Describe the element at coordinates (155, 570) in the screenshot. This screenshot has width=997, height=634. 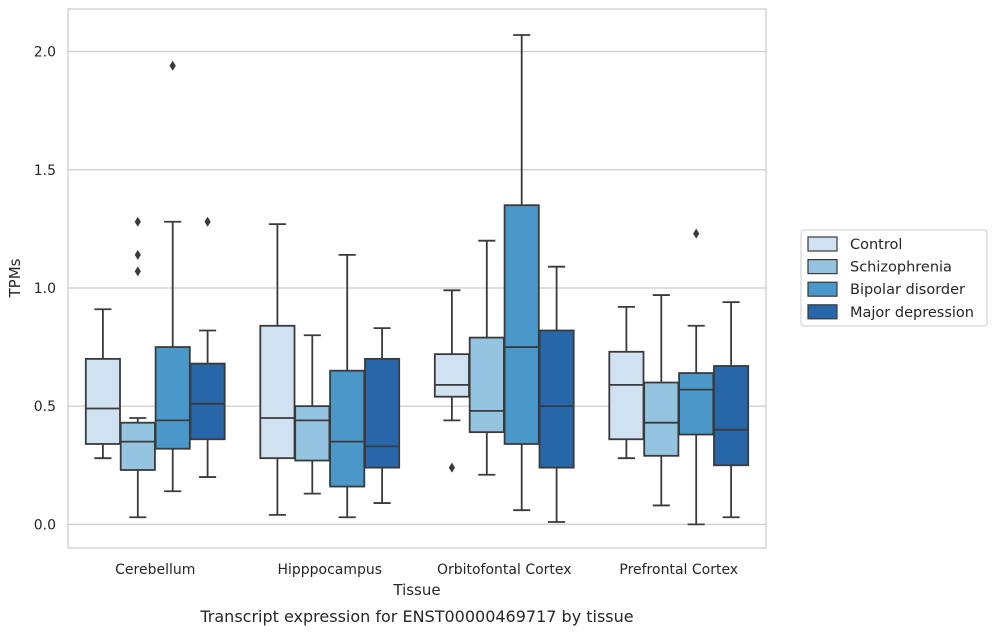
I see `x-tick-label: Cerebellum` at that location.